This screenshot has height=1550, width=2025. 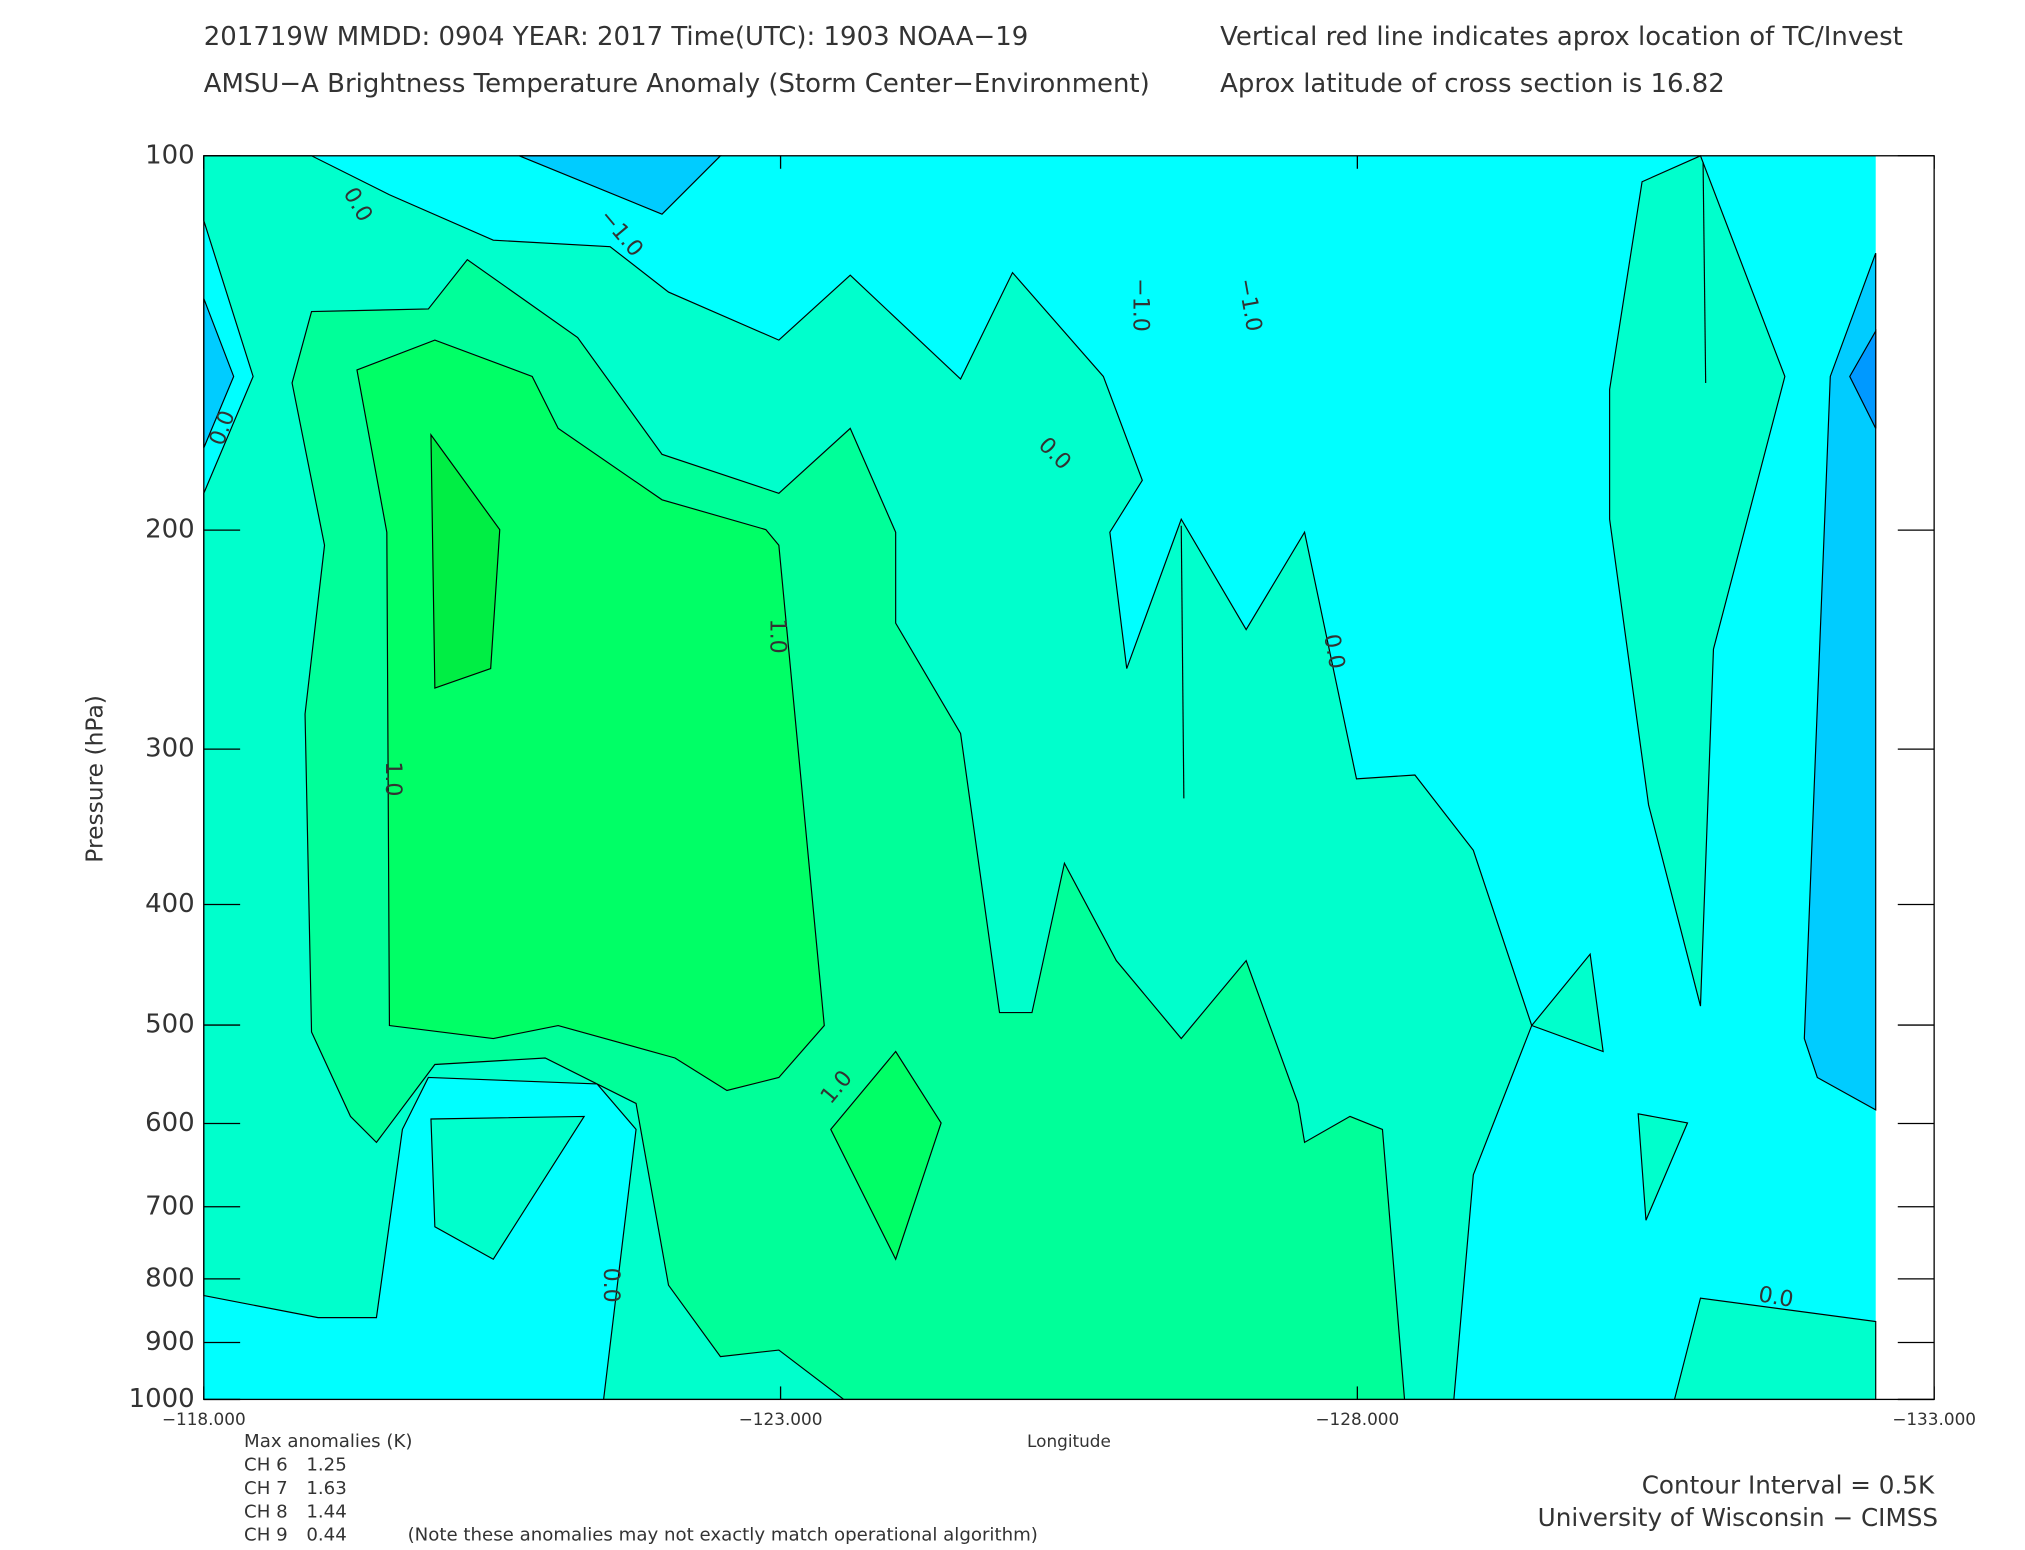 I want to click on credit: University of Wisconsin − CIMSS, so click(x=1738, y=1517).